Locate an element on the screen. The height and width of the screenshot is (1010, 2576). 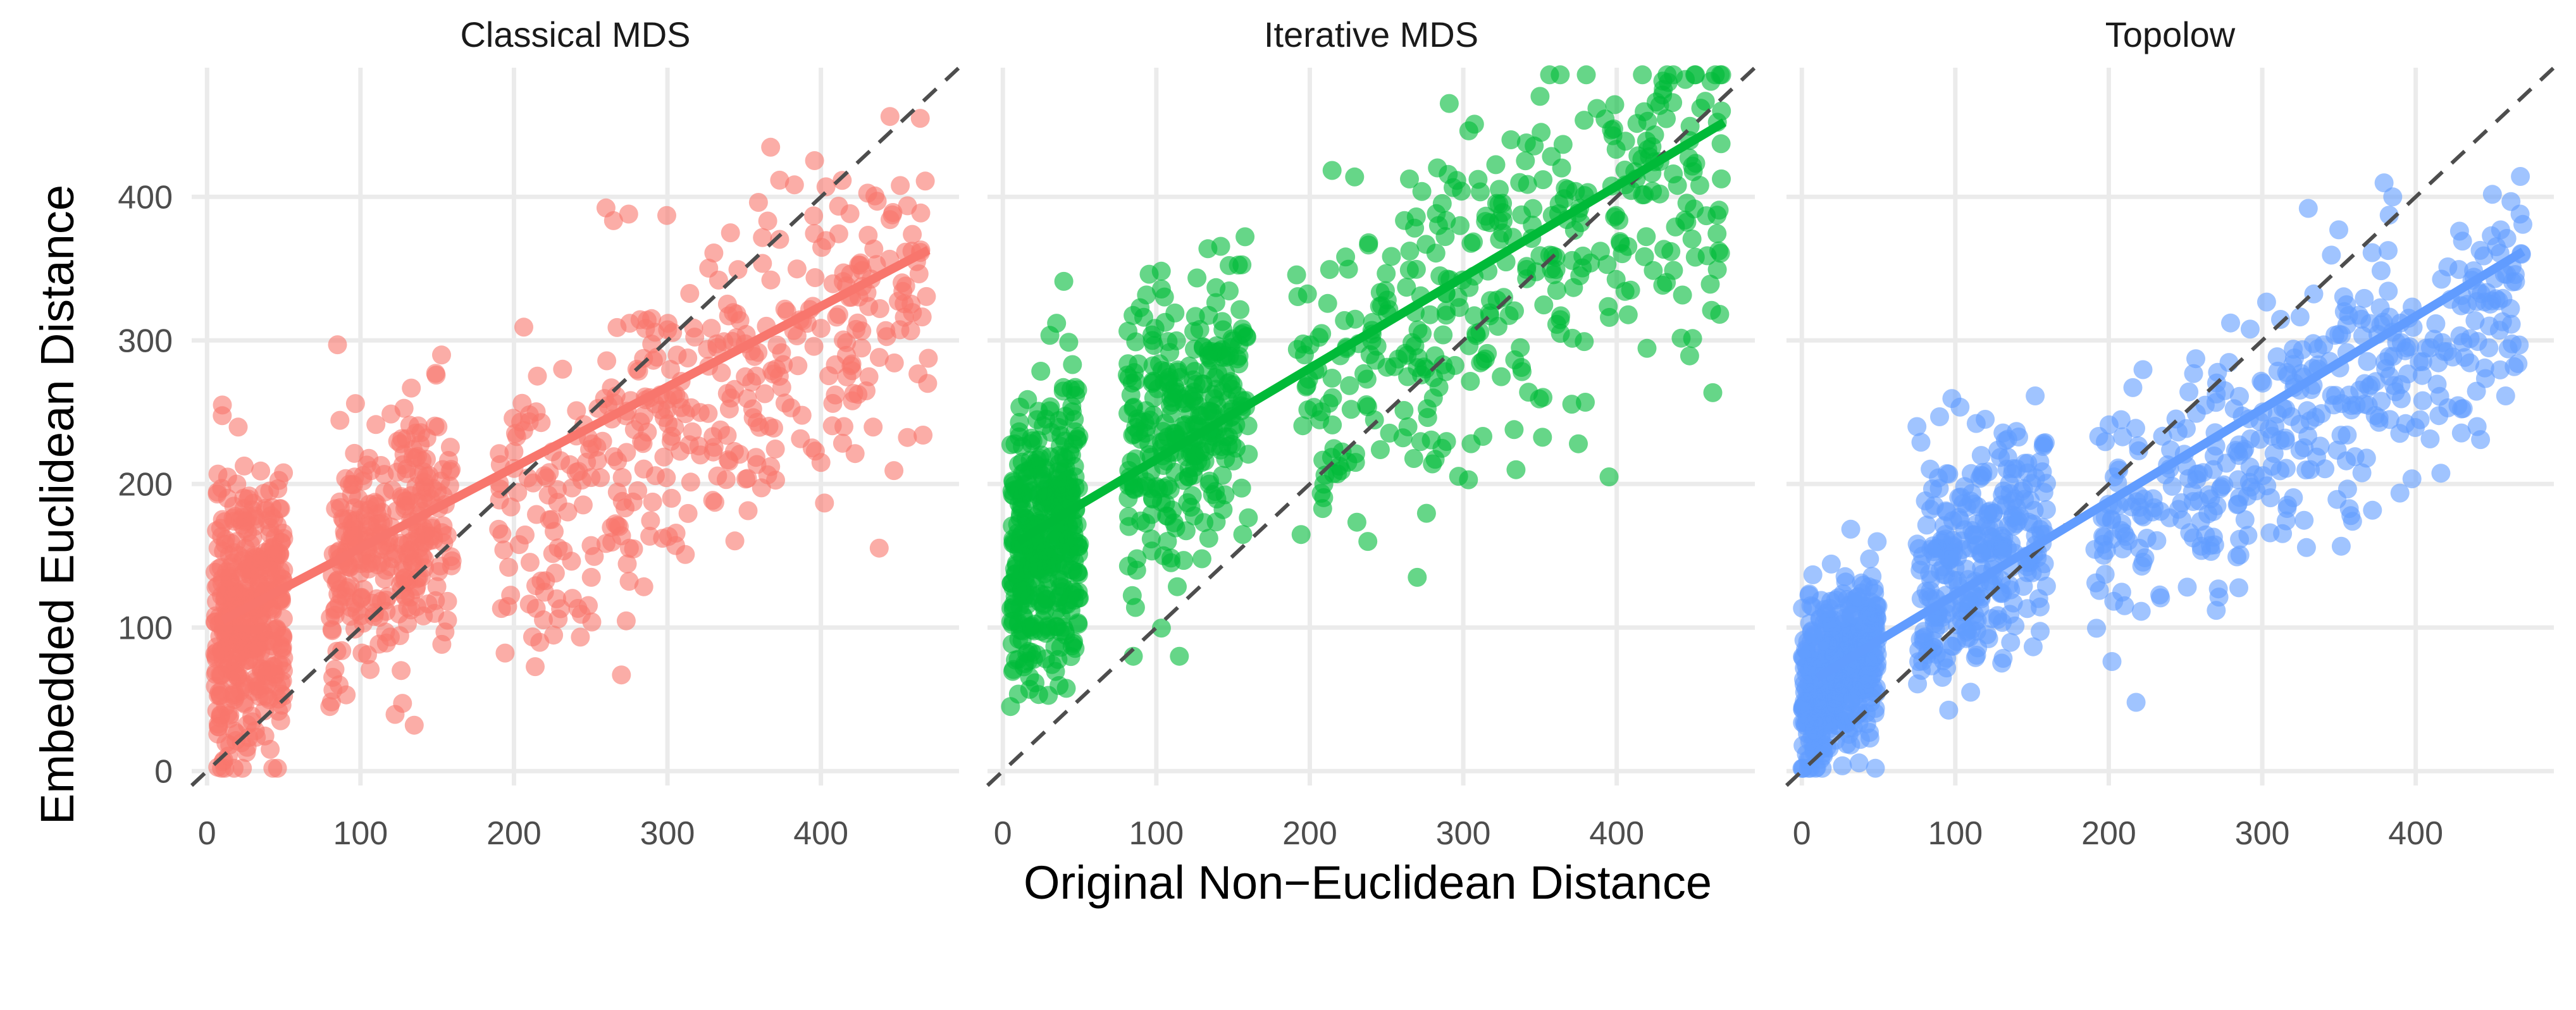
x-tick-label: 400 is located at coordinates (821, 833).